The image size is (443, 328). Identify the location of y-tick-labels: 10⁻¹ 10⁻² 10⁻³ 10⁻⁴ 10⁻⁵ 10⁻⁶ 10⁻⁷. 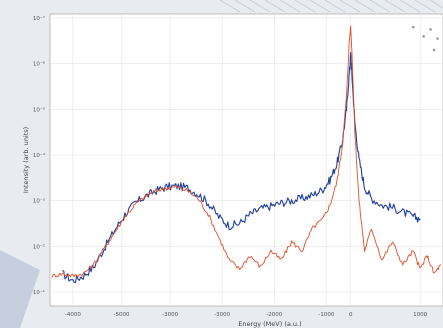
(39, 155).